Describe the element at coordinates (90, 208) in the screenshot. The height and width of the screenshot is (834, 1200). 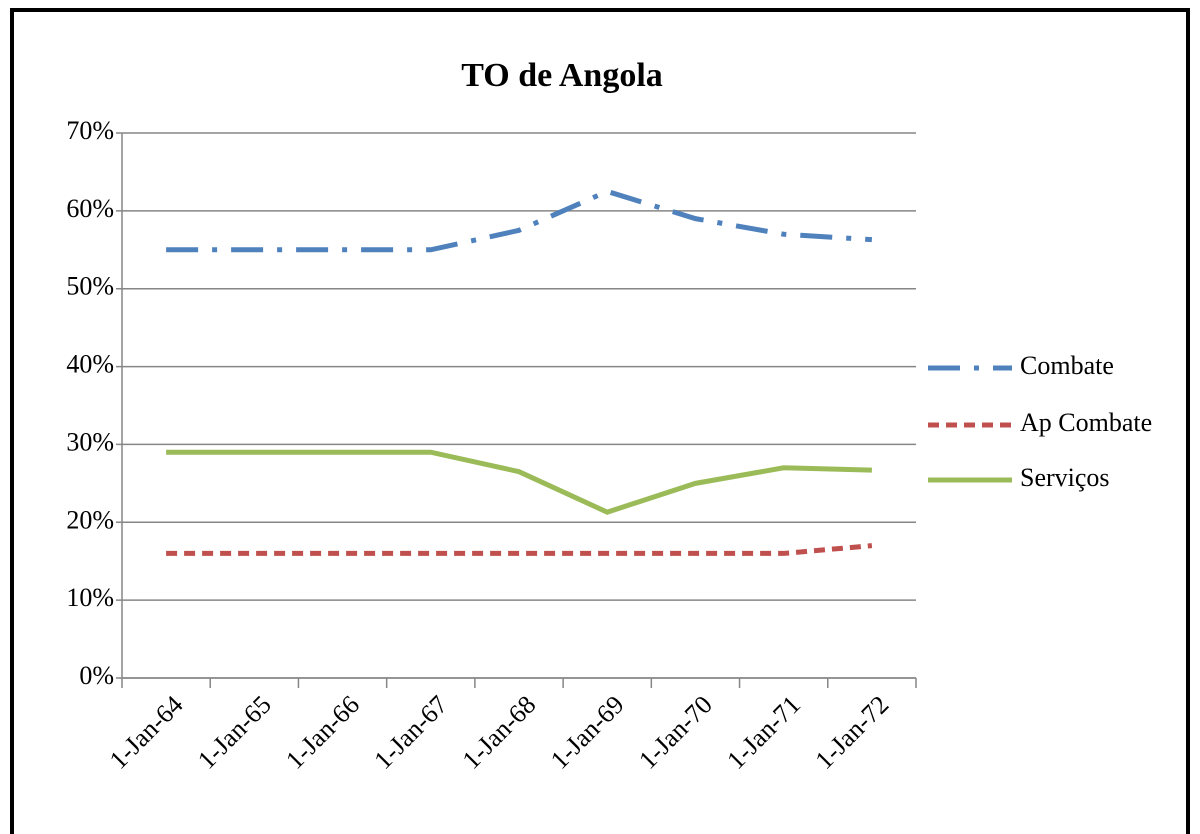
I see `y-tick-label: 60%` at that location.